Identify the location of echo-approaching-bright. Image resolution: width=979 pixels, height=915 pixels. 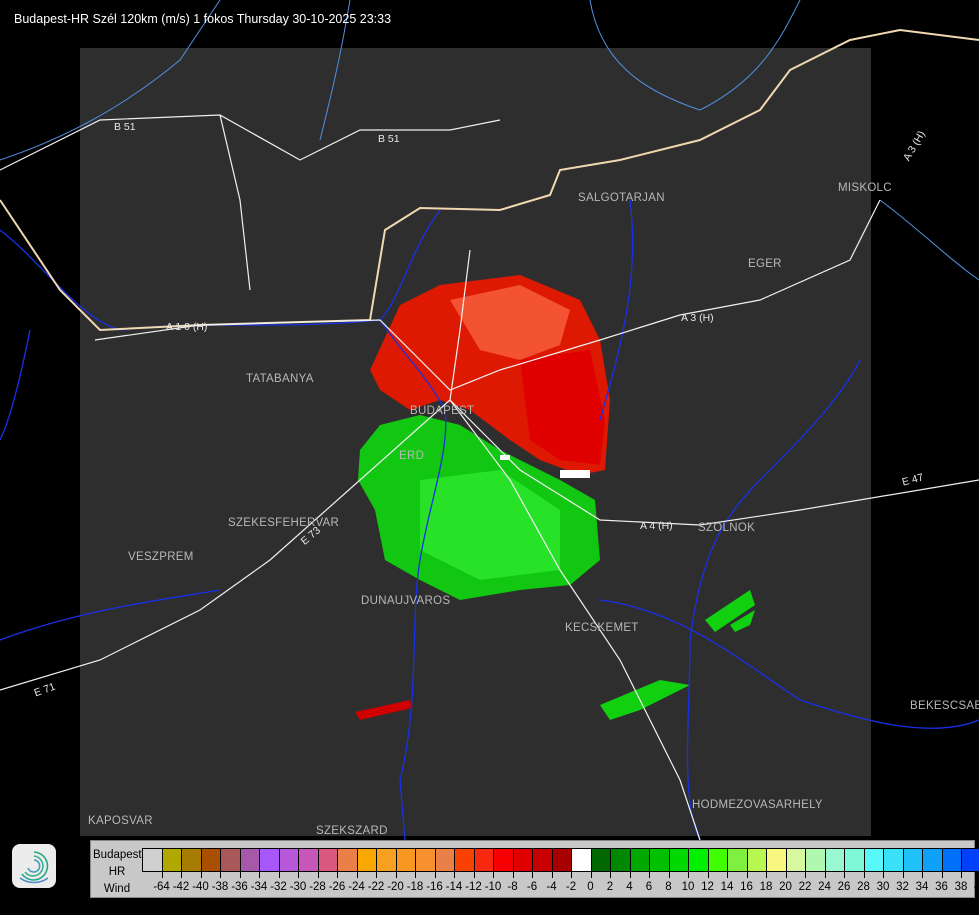
(490, 525).